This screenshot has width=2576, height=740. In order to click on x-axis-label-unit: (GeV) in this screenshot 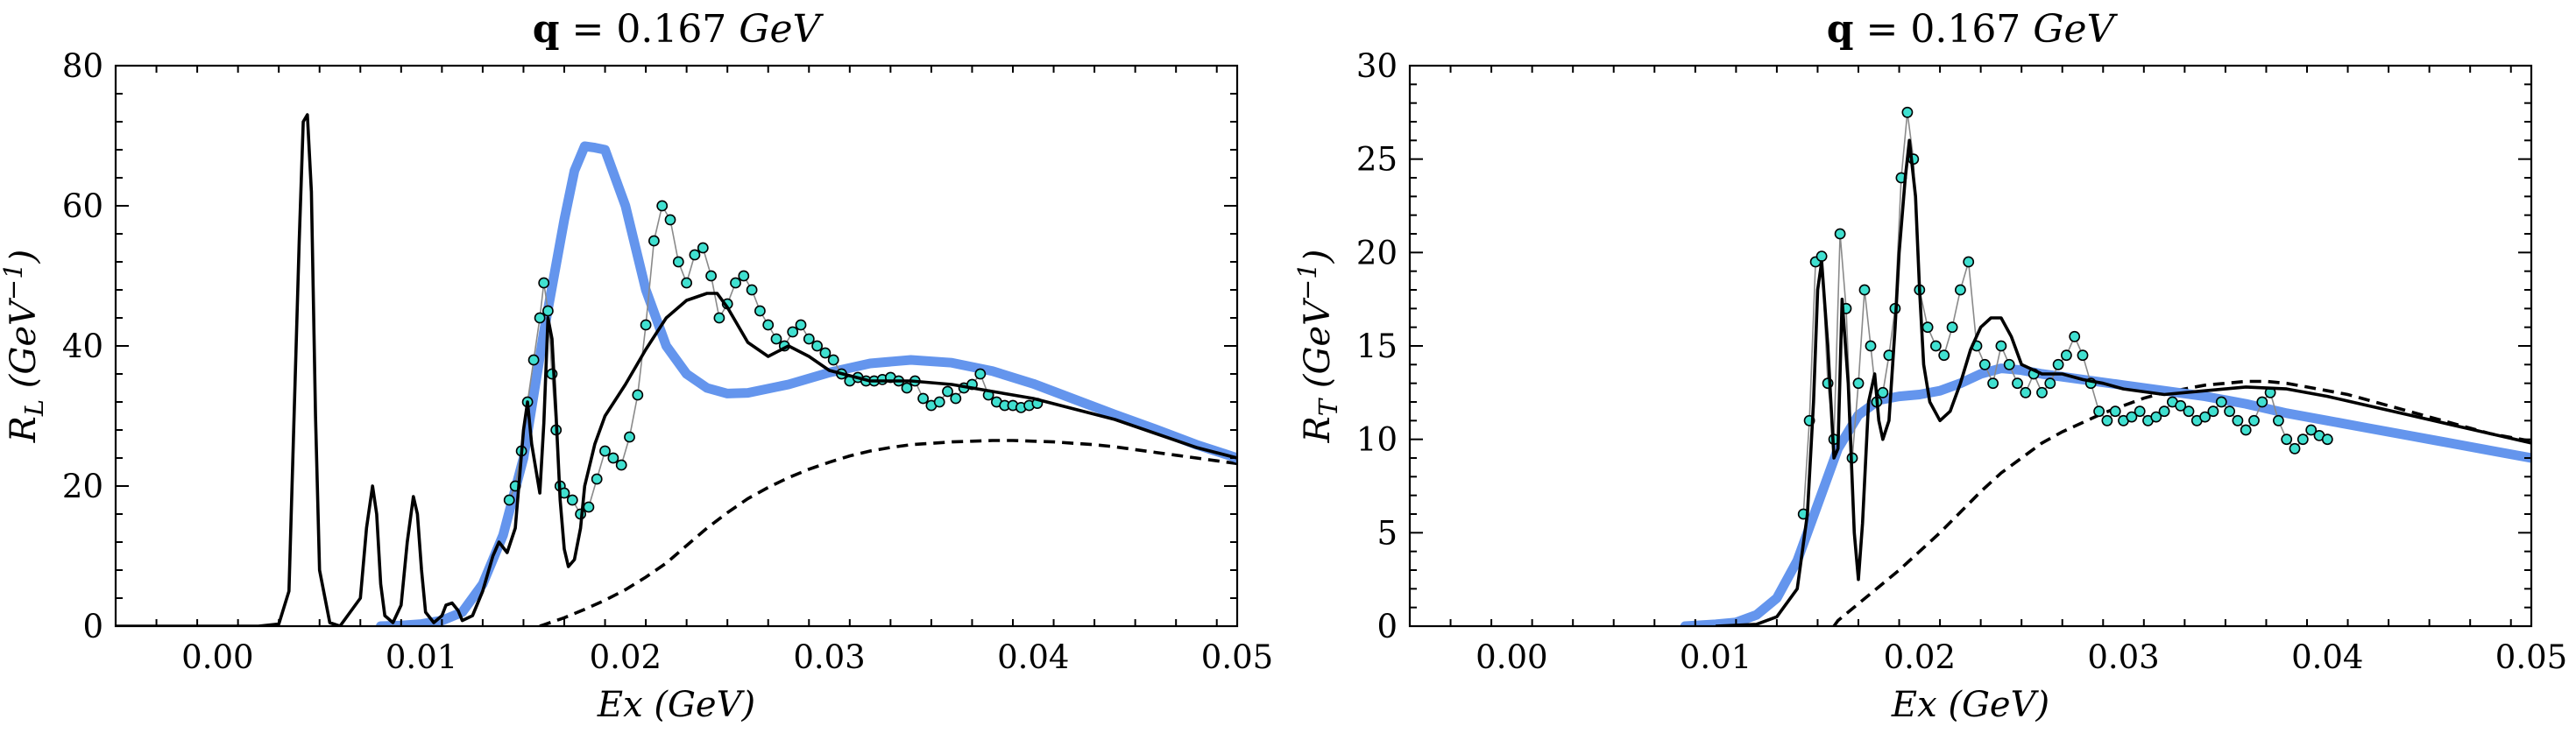, I will do `click(1993, 705)`.